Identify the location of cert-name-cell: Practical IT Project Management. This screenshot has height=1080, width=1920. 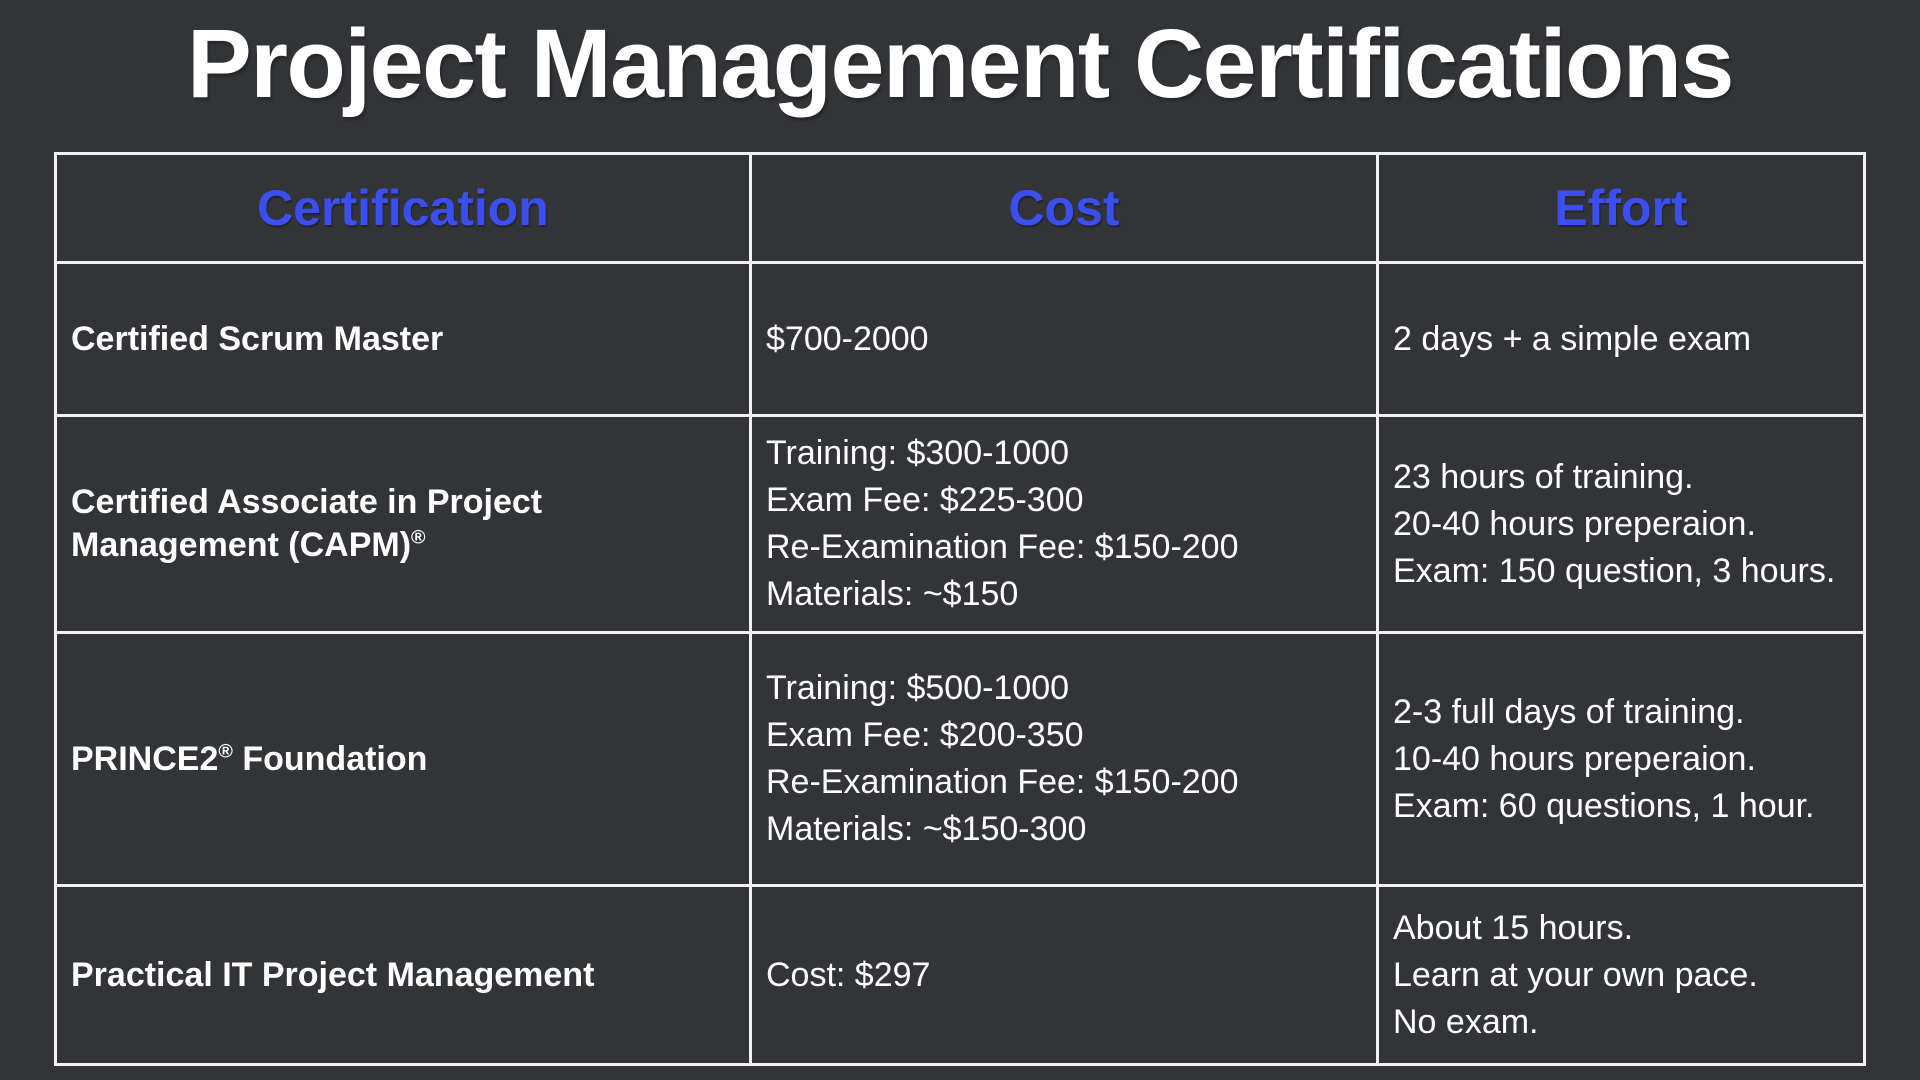
(403, 975).